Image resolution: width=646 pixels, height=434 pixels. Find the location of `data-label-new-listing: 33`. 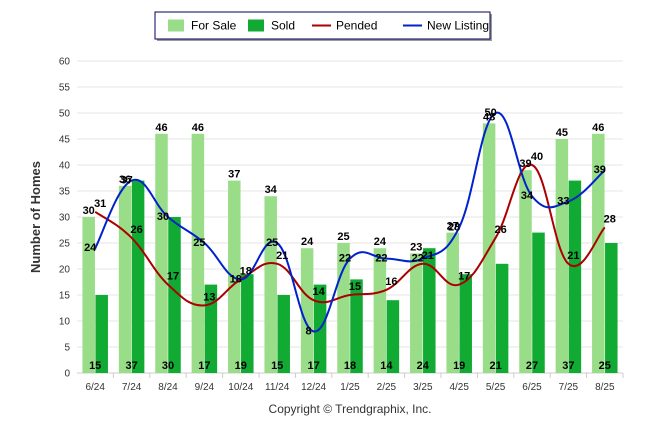

data-label-new-listing: 33 is located at coordinates (563, 201).